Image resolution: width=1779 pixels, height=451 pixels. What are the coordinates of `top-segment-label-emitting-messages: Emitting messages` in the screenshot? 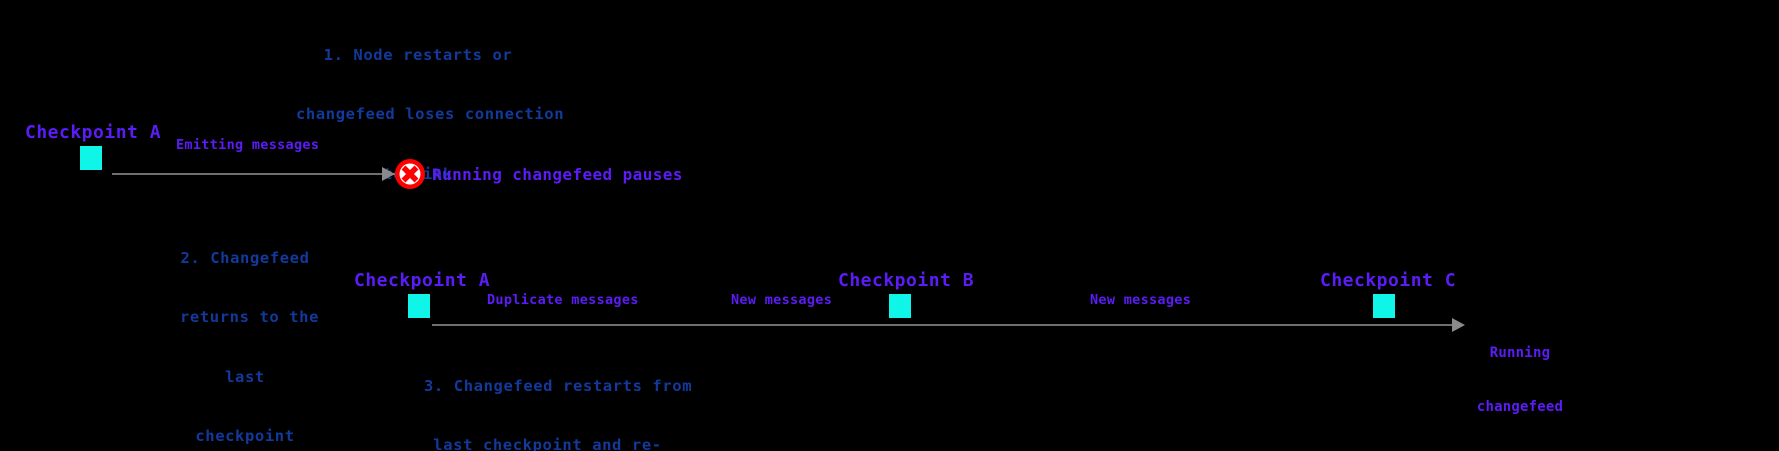 It's located at (248, 145).